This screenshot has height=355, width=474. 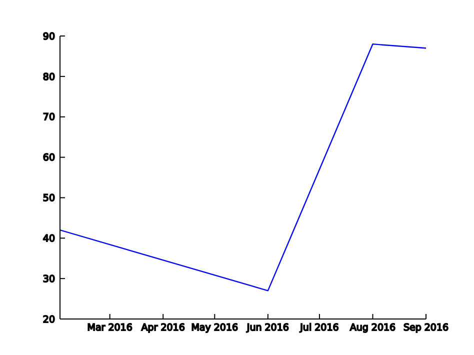 What do you see at coordinates (426, 328) in the screenshot?
I see `x-tick-label: Sep 2016` at bounding box center [426, 328].